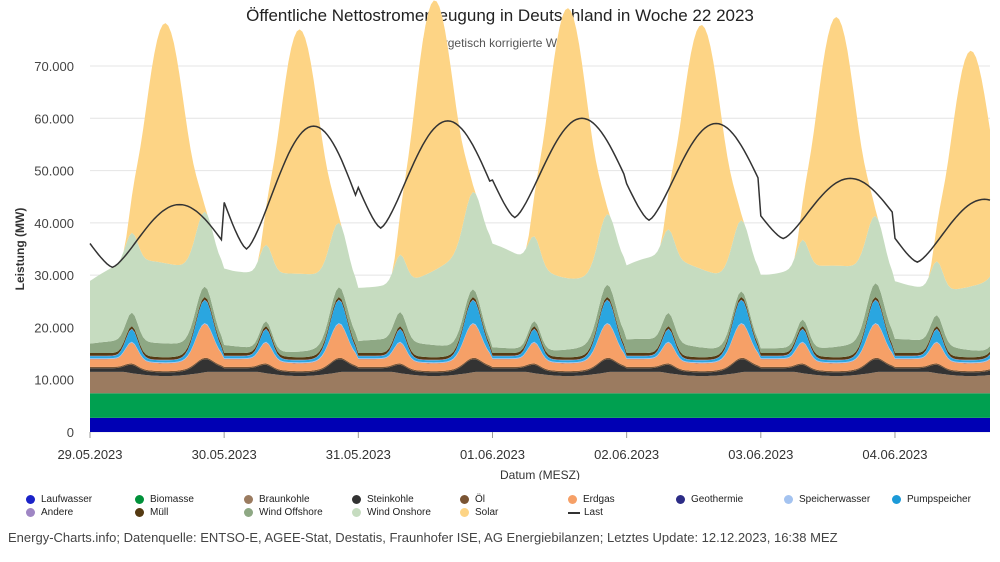  What do you see at coordinates (540, 424) in the screenshot?
I see `area-laufwasser` at bounding box center [540, 424].